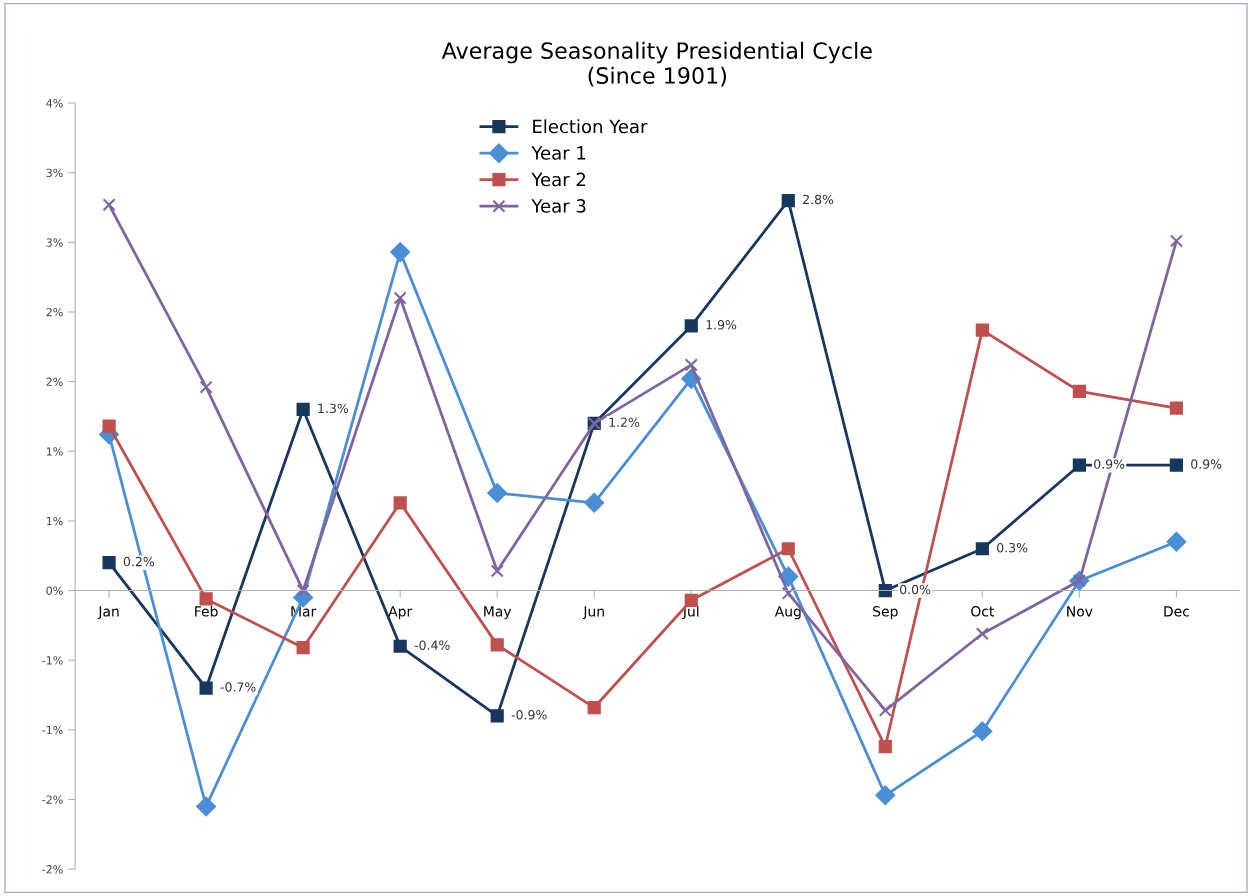  I want to click on data-label: 0.3%, so click(1012, 547).